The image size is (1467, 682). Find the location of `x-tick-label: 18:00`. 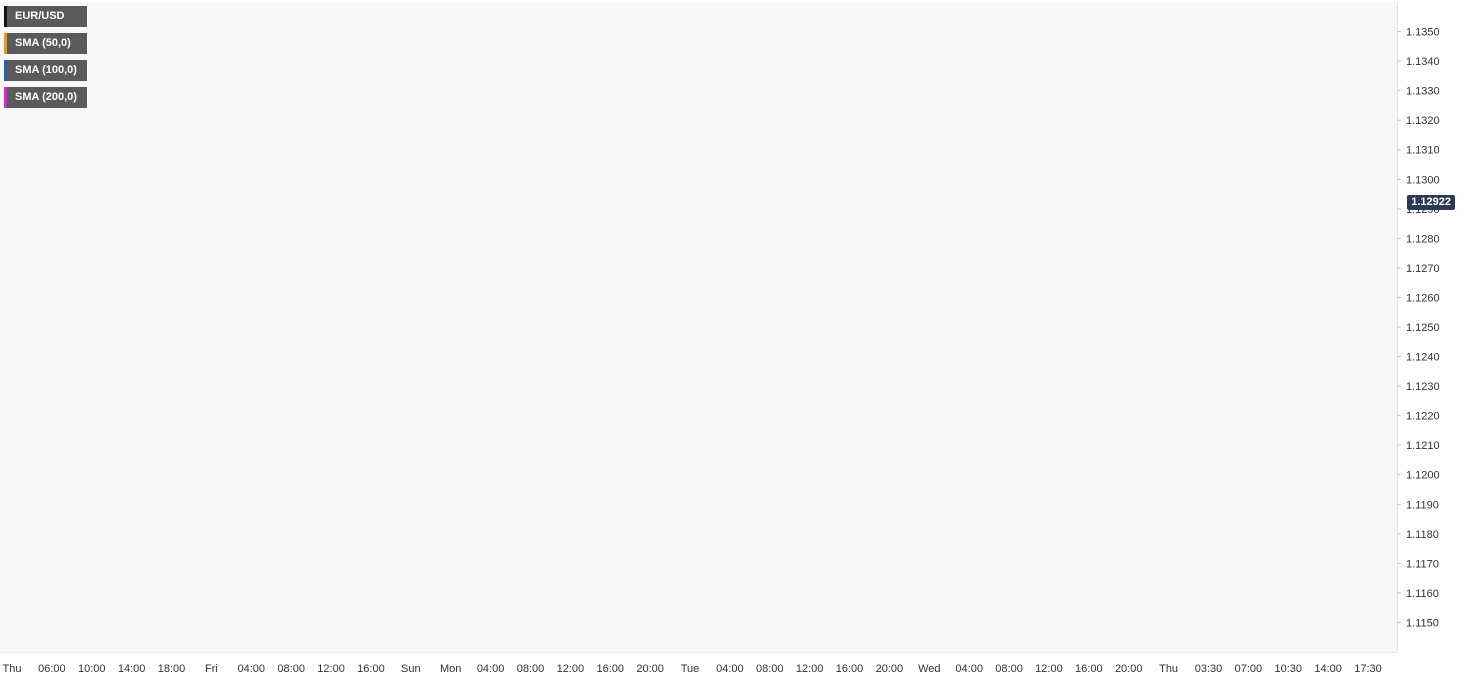

x-tick-label: 18:00 is located at coordinates (172, 669).